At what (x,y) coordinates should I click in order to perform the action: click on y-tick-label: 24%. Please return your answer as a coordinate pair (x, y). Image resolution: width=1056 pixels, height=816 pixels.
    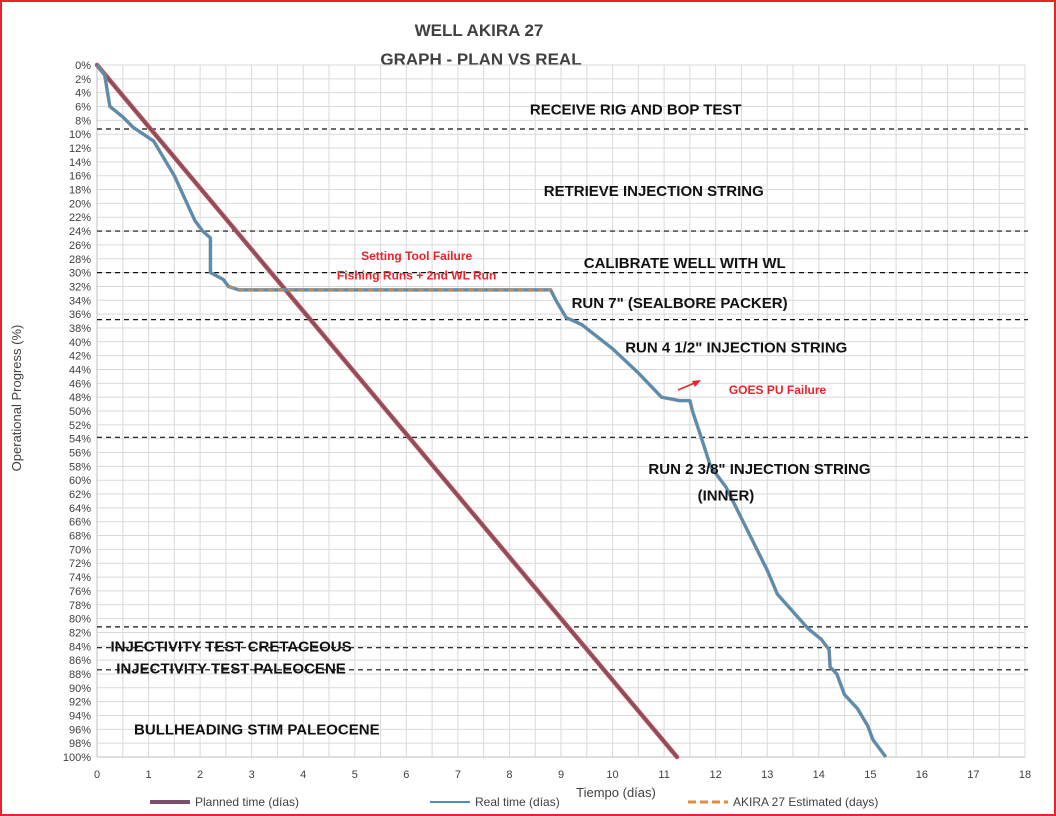
    Looking at the image, I should click on (80, 232).